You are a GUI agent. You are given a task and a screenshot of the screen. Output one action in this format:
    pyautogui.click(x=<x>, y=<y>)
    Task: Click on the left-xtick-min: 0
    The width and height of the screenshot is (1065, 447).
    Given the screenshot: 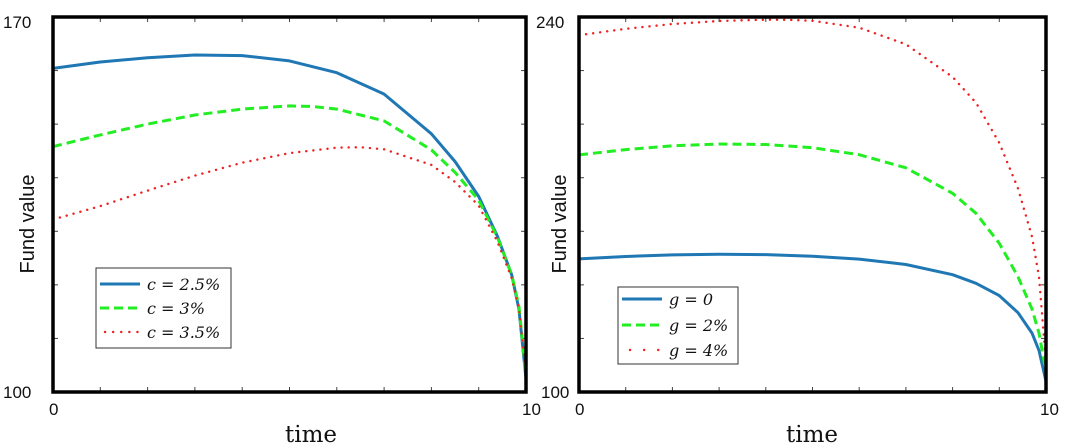 What is the action you would take?
    pyautogui.click(x=53, y=409)
    